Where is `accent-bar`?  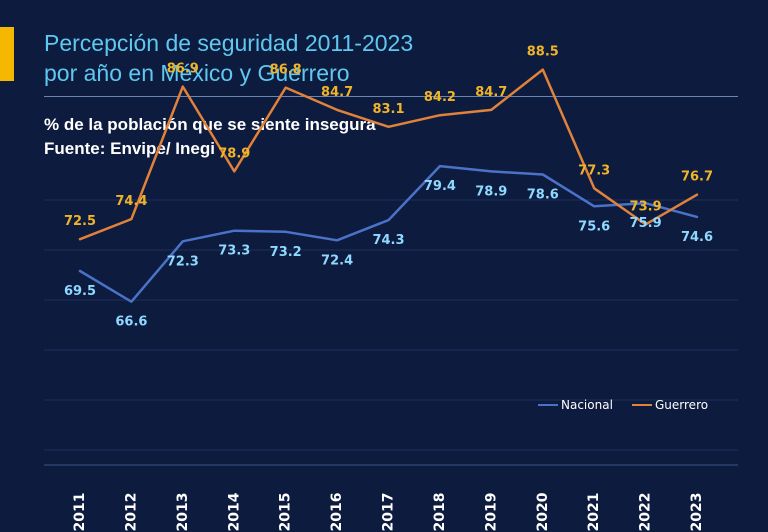
accent-bar is located at coordinates (7, 54).